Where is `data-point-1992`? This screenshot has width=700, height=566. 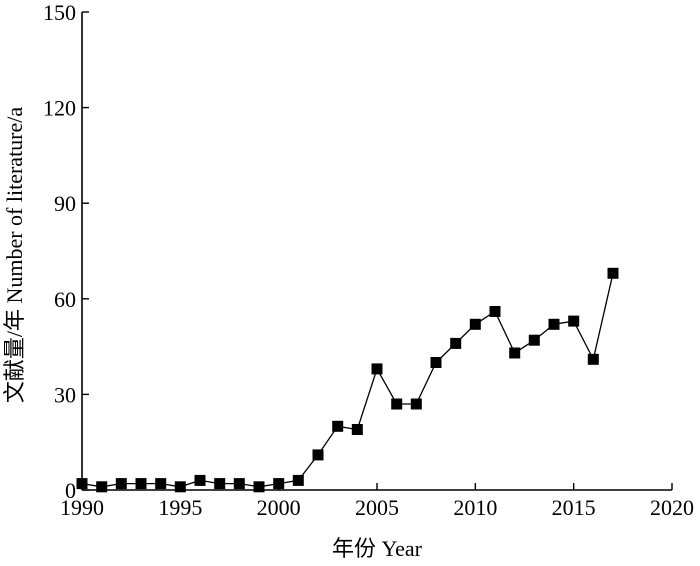
data-point-1992 is located at coordinates (121, 484).